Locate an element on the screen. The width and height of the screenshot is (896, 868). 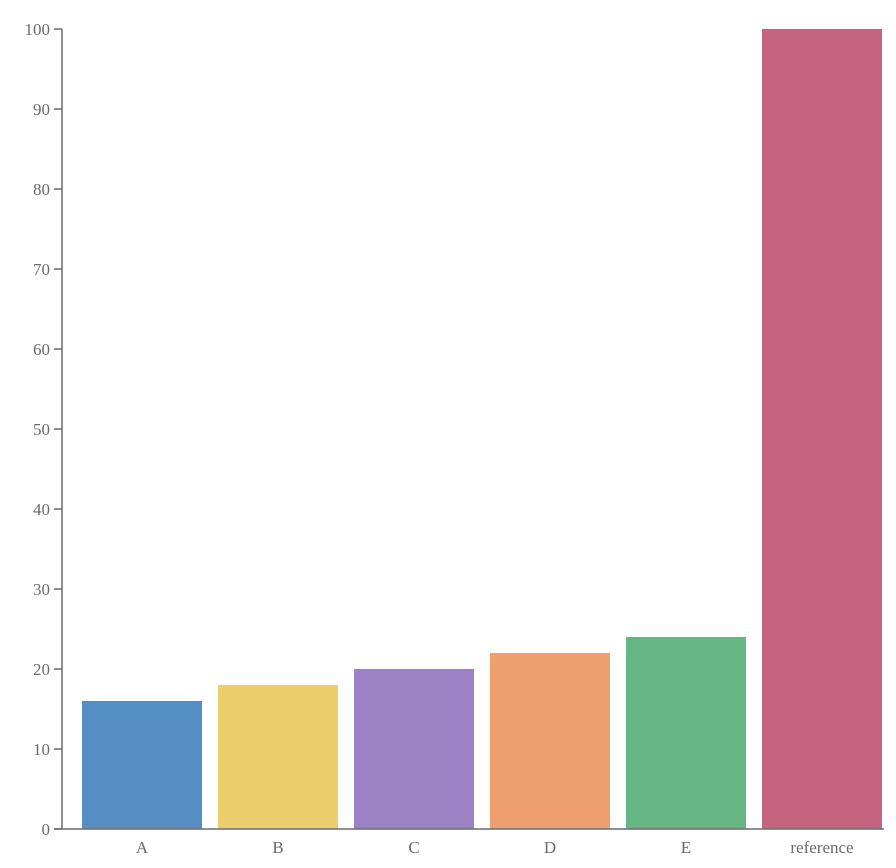
x-tick-label: A is located at coordinates (142, 847).